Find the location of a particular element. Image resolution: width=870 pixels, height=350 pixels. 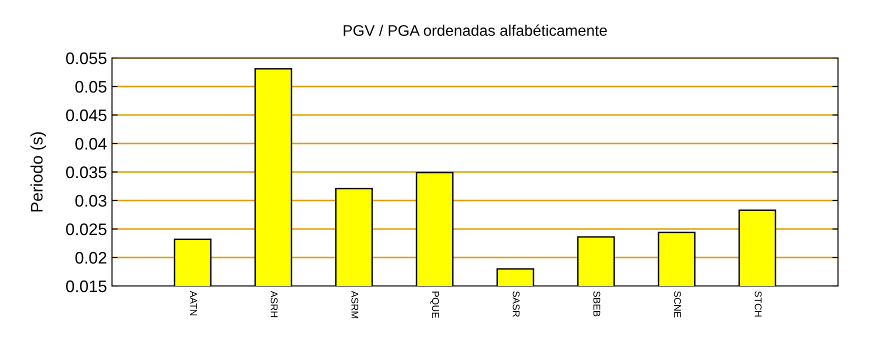

x-tick-label: ASRM is located at coordinates (354, 304).